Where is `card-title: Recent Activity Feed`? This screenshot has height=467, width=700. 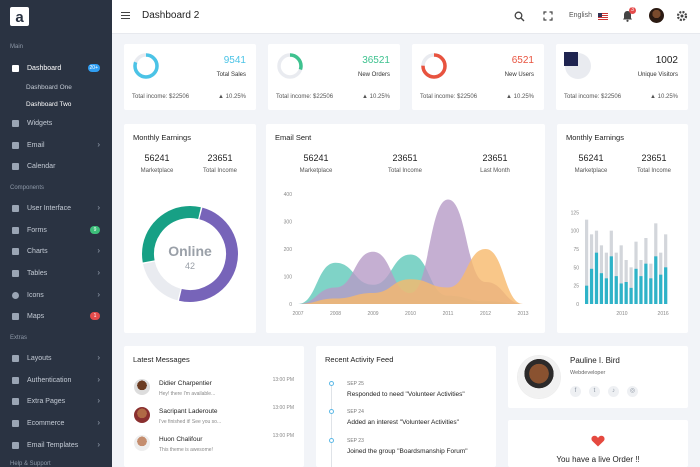
card-title: Recent Activity Feed is located at coordinates (359, 359).